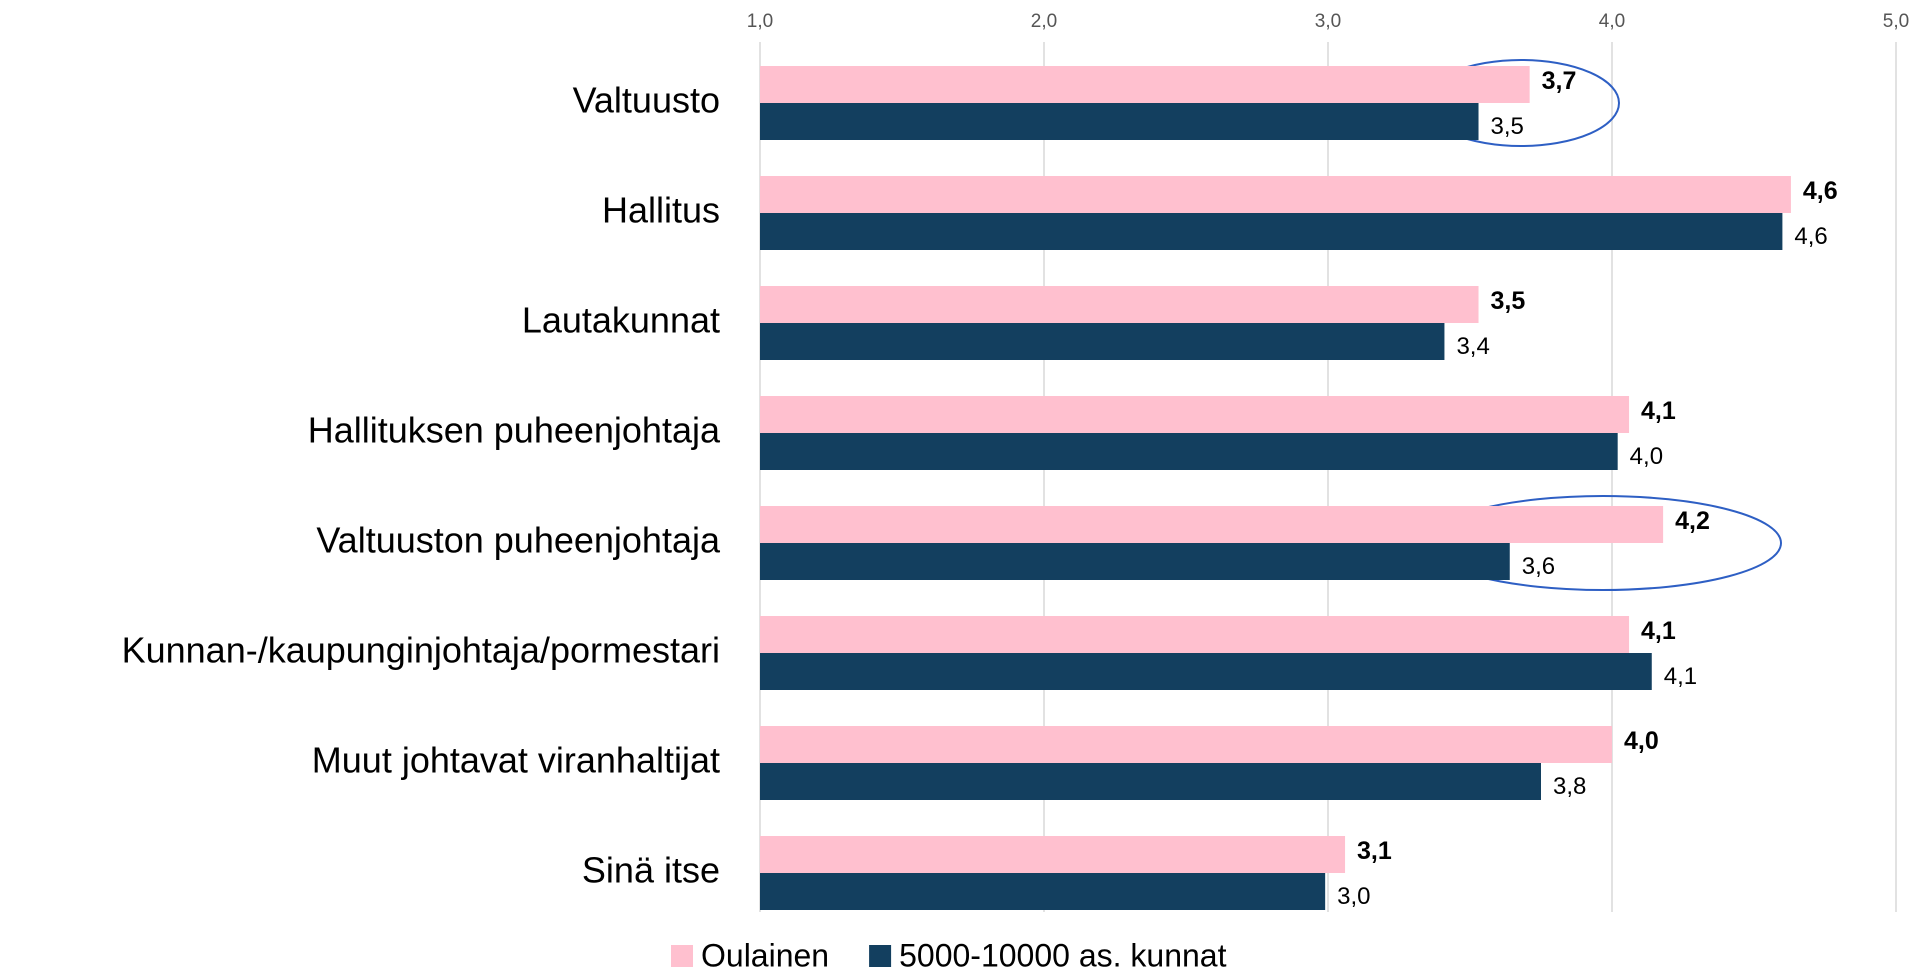 The image size is (1919, 980). What do you see at coordinates (1374, 851) in the screenshot?
I see `value-label: 3,1` at bounding box center [1374, 851].